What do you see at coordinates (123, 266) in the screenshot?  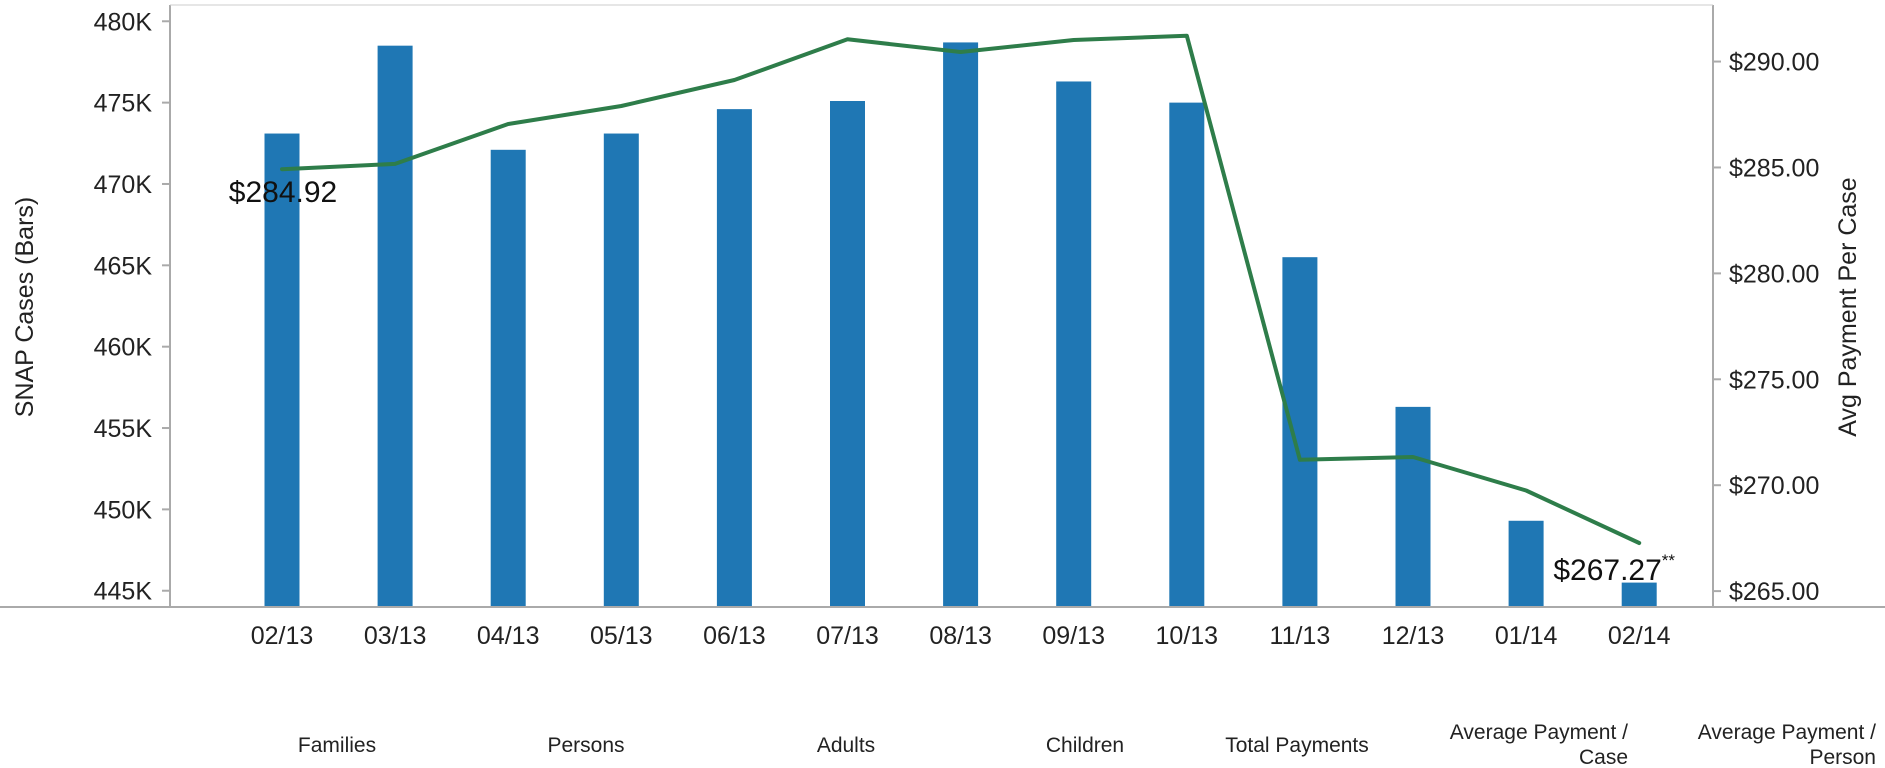 I see `left-tick-label: 465K` at bounding box center [123, 266].